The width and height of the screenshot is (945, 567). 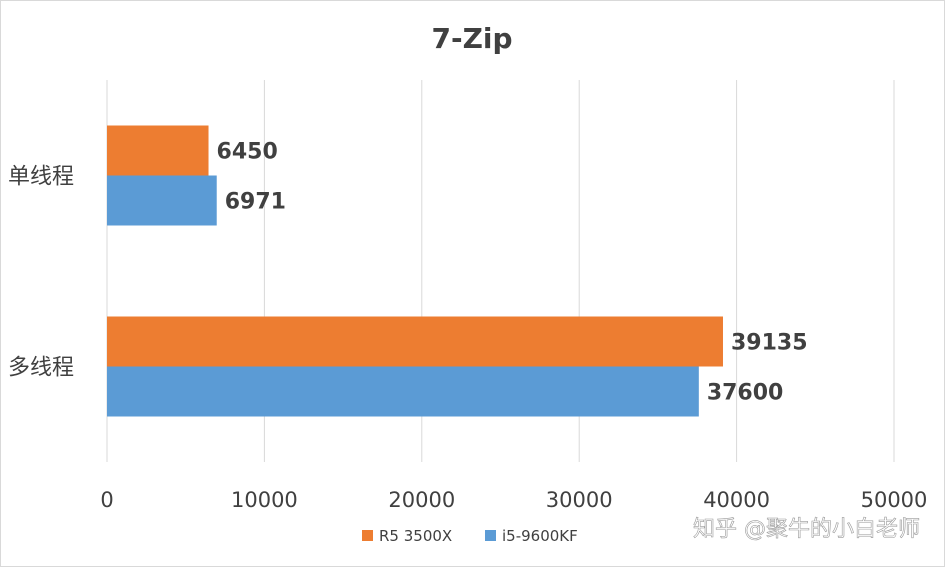 I want to click on category-label: 多线程, so click(x=41, y=368).